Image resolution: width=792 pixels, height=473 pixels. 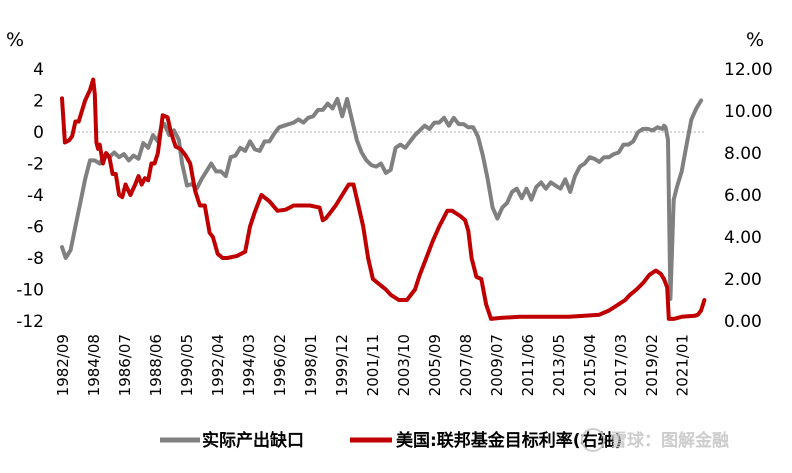 I want to click on x-tick-label: 1994/03, so click(x=249, y=365).